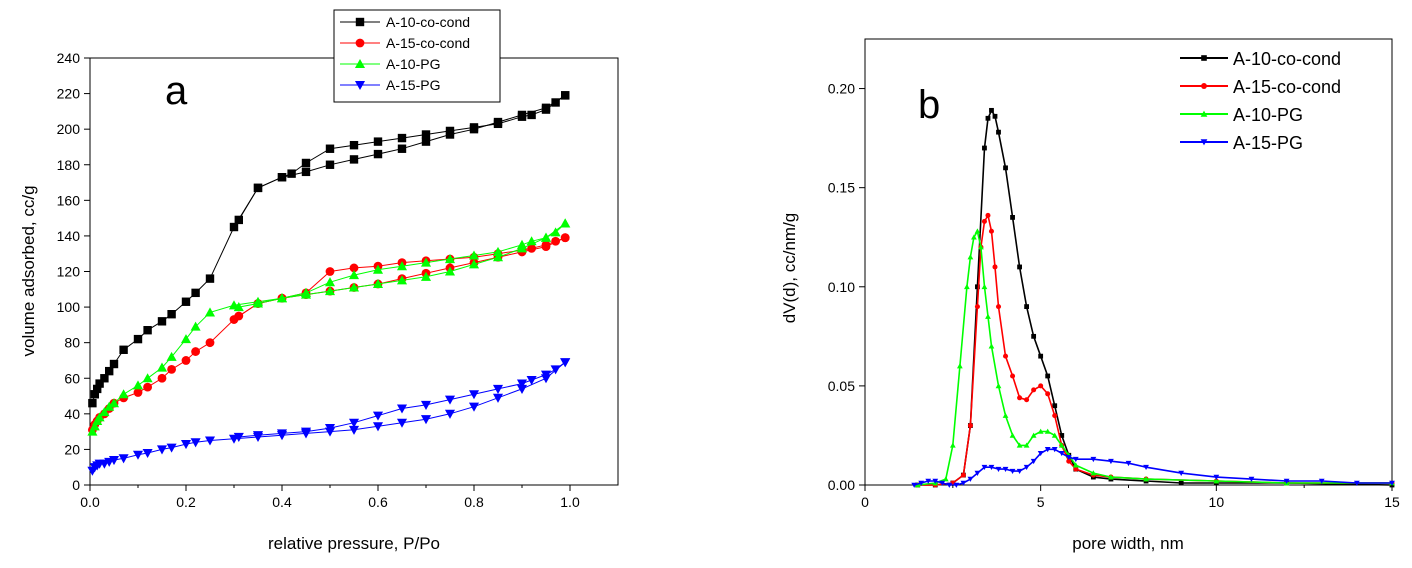  Describe the element at coordinates (69, 307) in the screenshot. I see `y-tick-label: 100` at that location.